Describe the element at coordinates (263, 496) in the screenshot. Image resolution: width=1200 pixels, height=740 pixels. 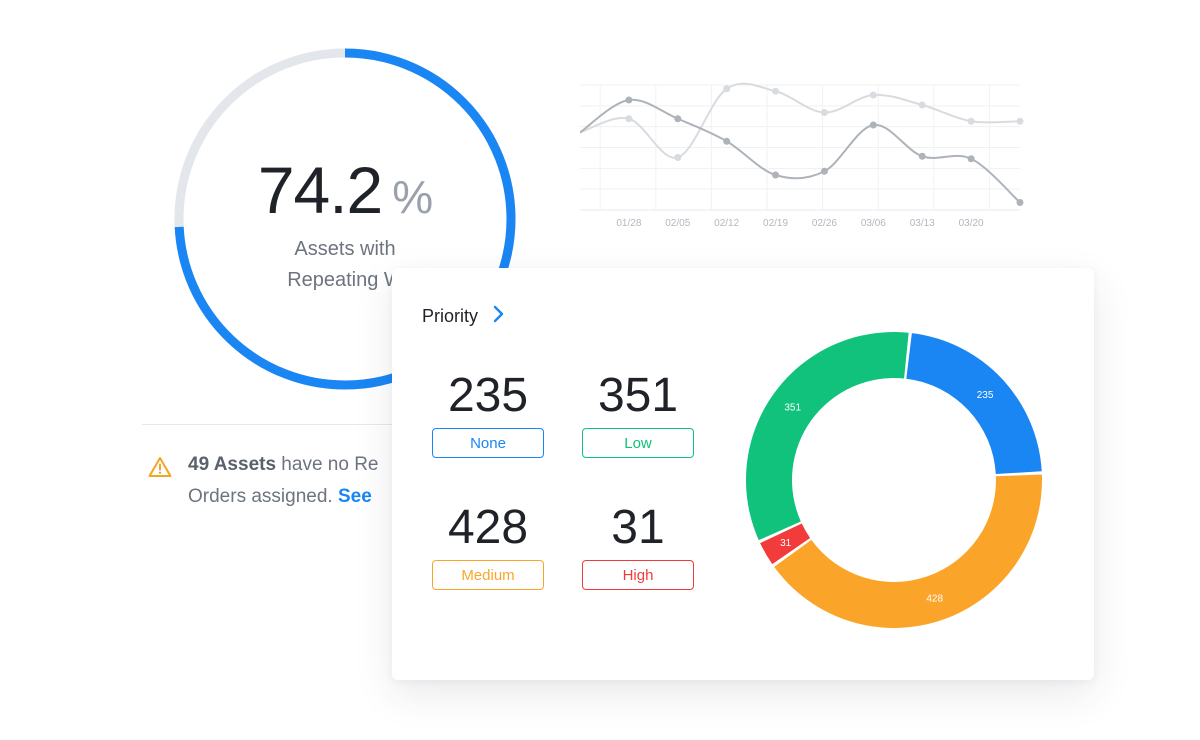
I see `alert-text-2: Orders assigned.` at that location.